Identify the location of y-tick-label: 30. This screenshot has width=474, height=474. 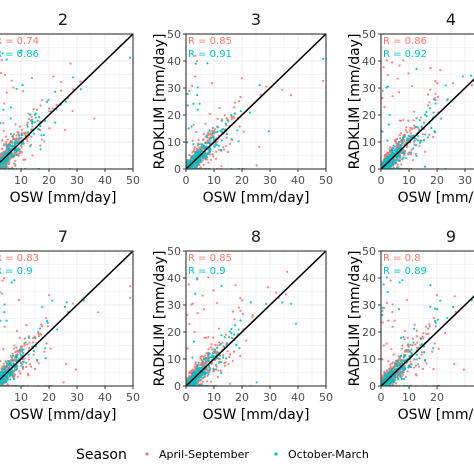
(174, 88).